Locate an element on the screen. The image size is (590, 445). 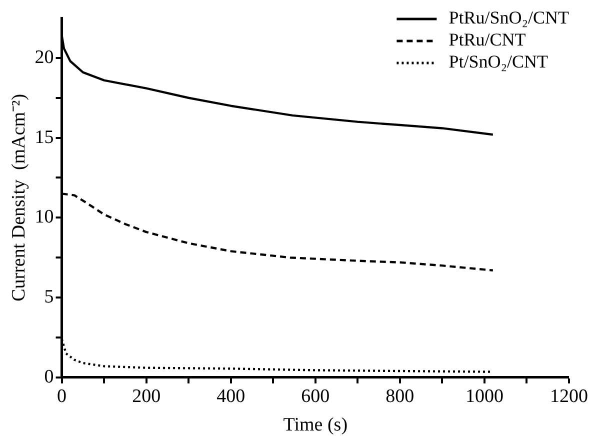
x-tick-label: 600 is located at coordinates (315, 396).